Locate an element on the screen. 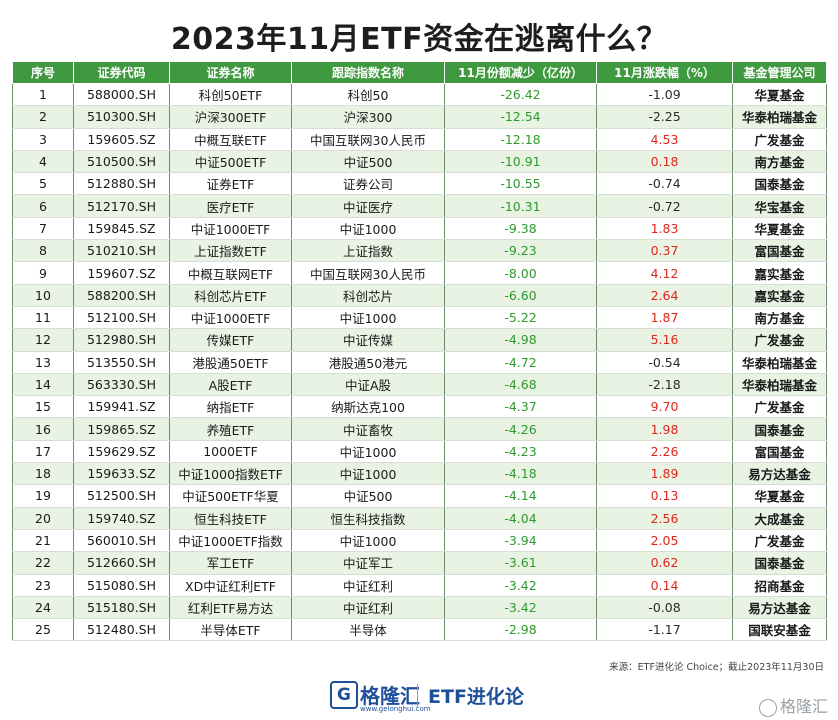  cell-name: 中证1000指数ETF is located at coordinates (230, 474).